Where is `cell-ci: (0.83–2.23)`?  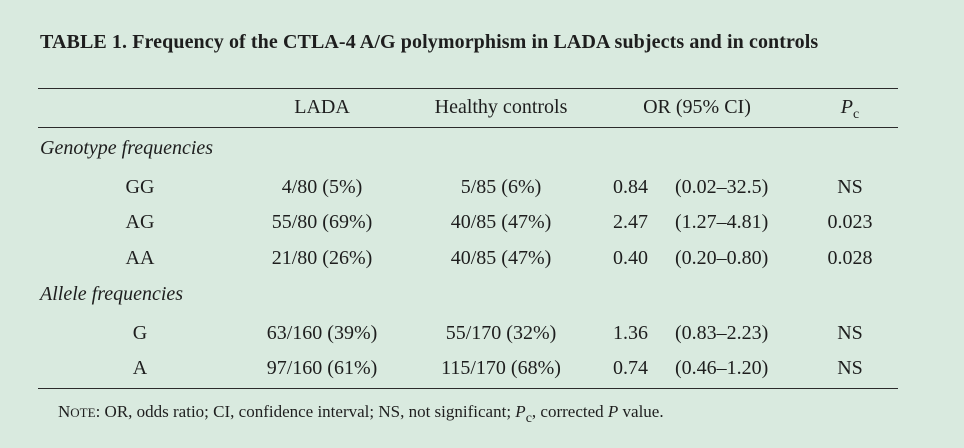
cell-ci: (0.83–2.23) is located at coordinates (722, 333).